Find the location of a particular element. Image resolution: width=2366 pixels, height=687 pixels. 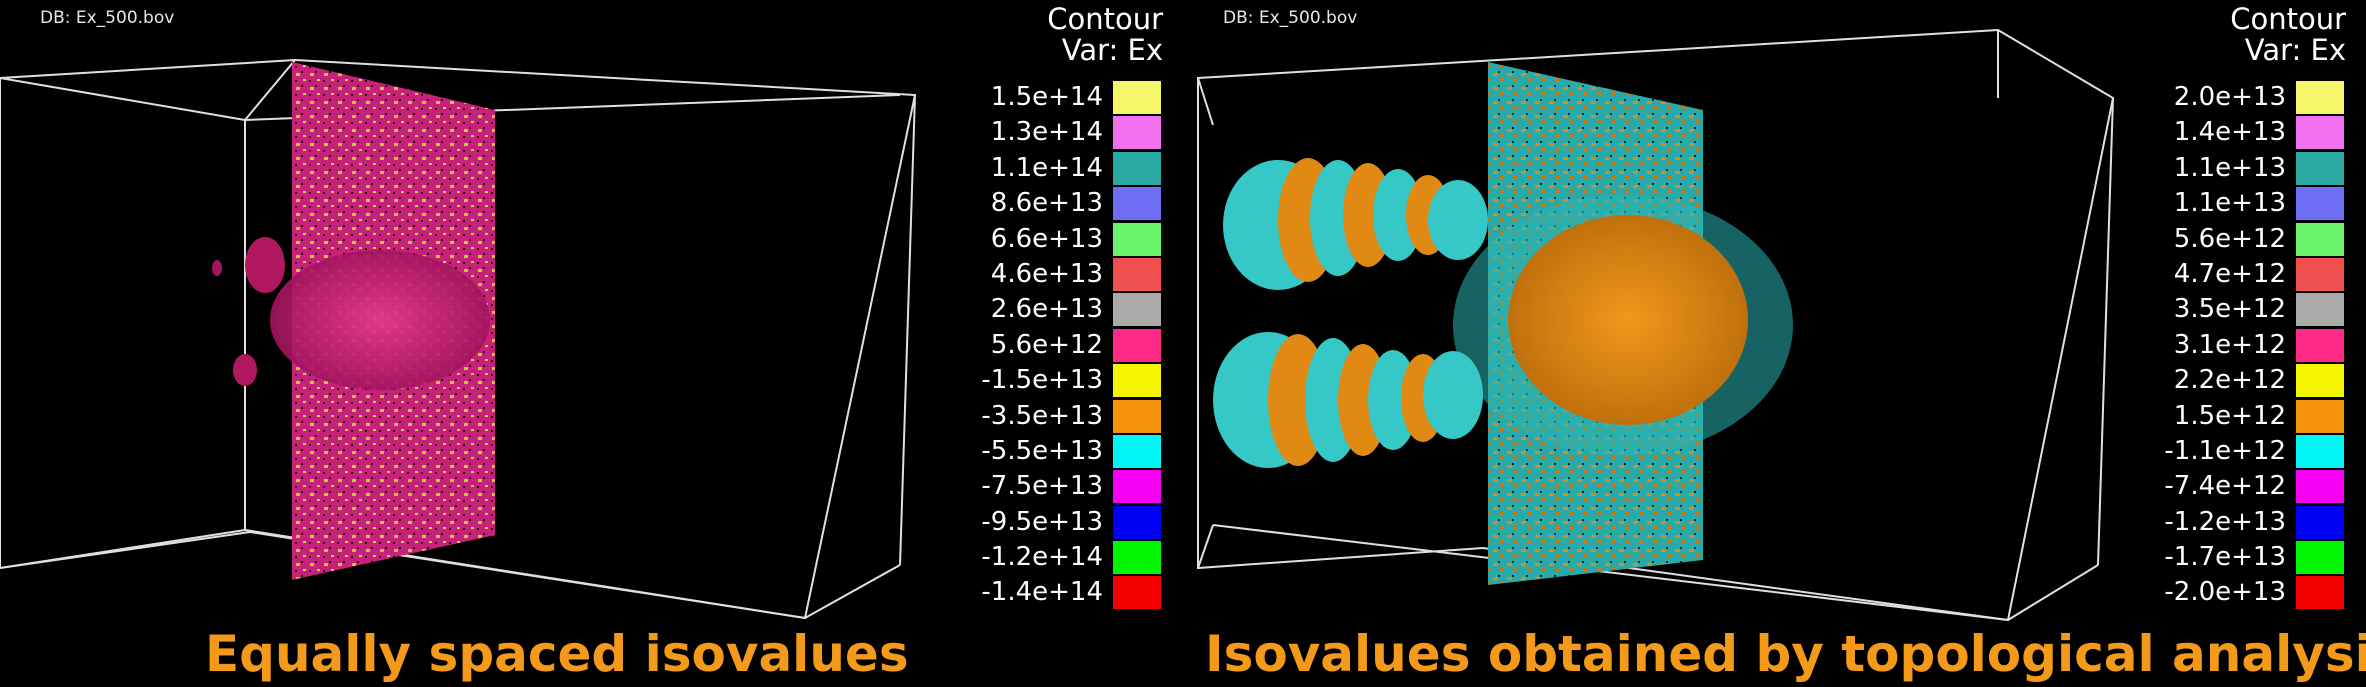

legend-entry: 6.6e+13 is located at coordinates (1033, 239).